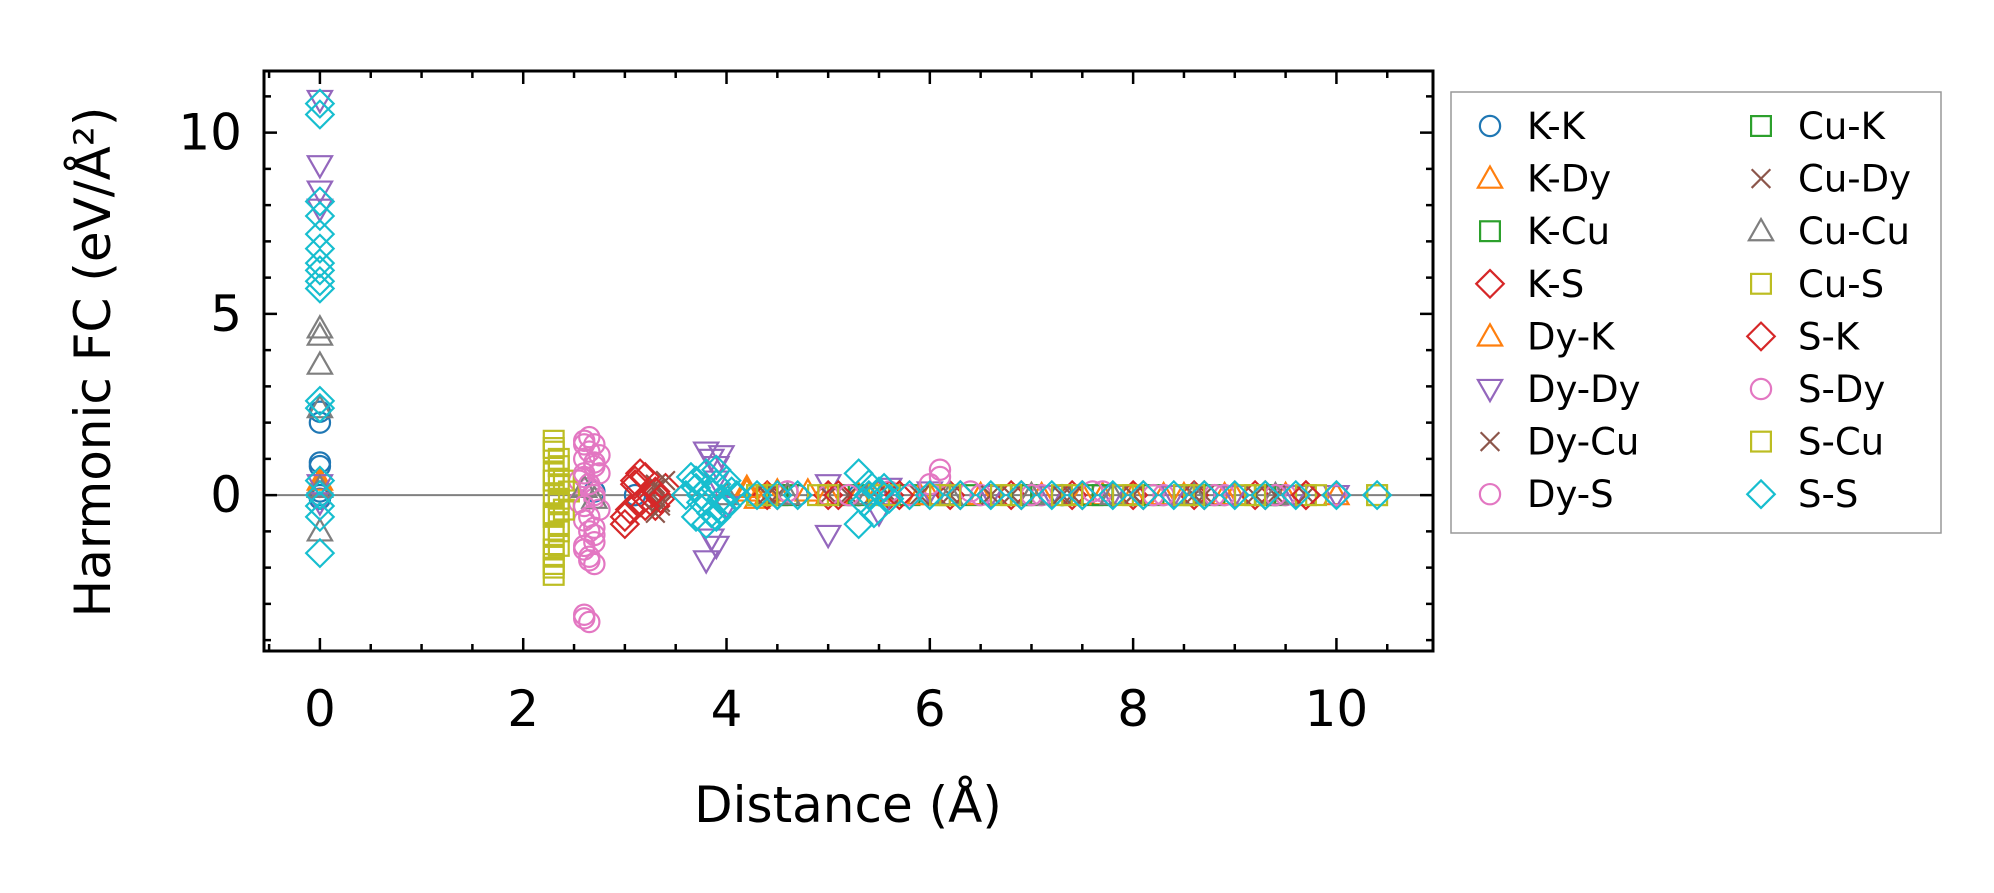 This screenshot has height=893, width=1994. What do you see at coordinates (1842, 126) in the screenshot?
I see `legend-label: Cu-K` at bounding box center [1842, 126].